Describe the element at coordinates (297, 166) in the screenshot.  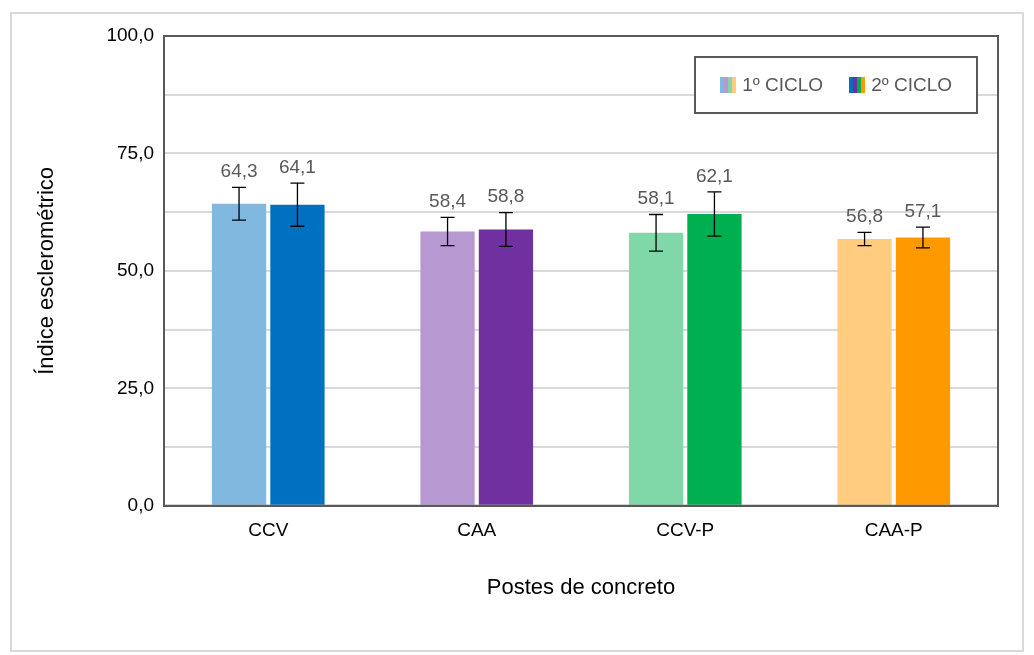
I see `data-label: 64,1` at that location.